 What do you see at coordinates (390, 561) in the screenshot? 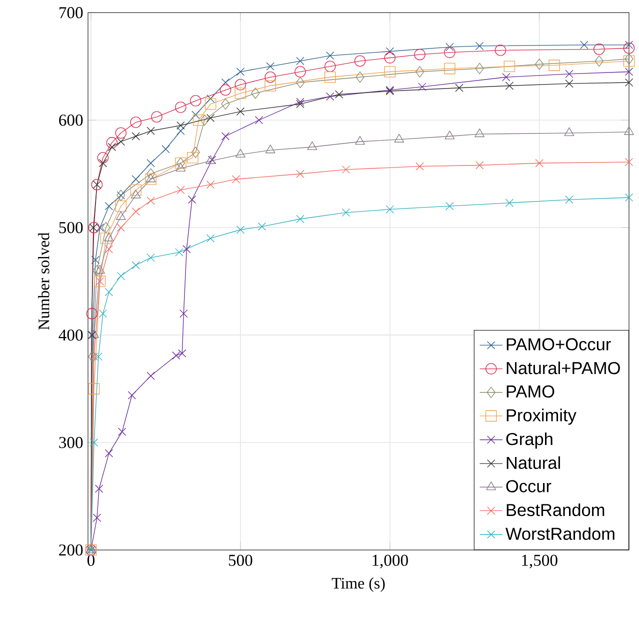
I see `x-tick-label: 1,000` at bounding box center [390, 561].